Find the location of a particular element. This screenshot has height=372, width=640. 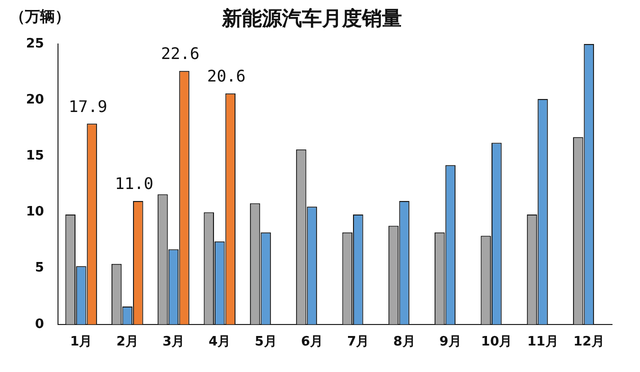

data-label: 22.6 is located at coordinates (180, 54).